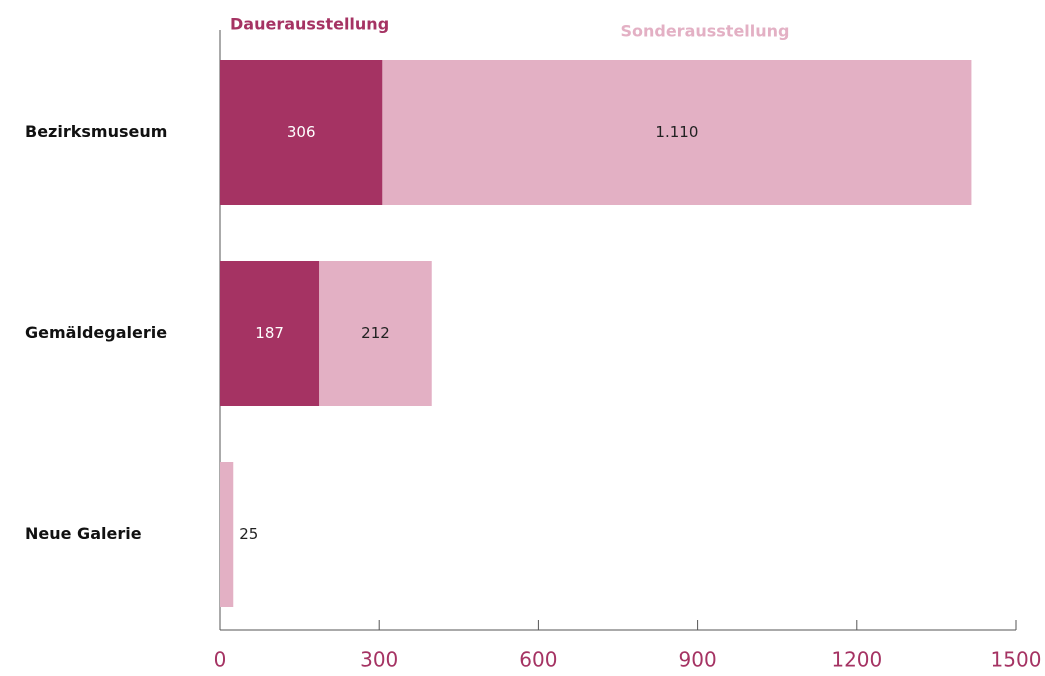 The width and height of the screenshot is (1045, 676). I want to click on data-label: 212, so click(375, 333).